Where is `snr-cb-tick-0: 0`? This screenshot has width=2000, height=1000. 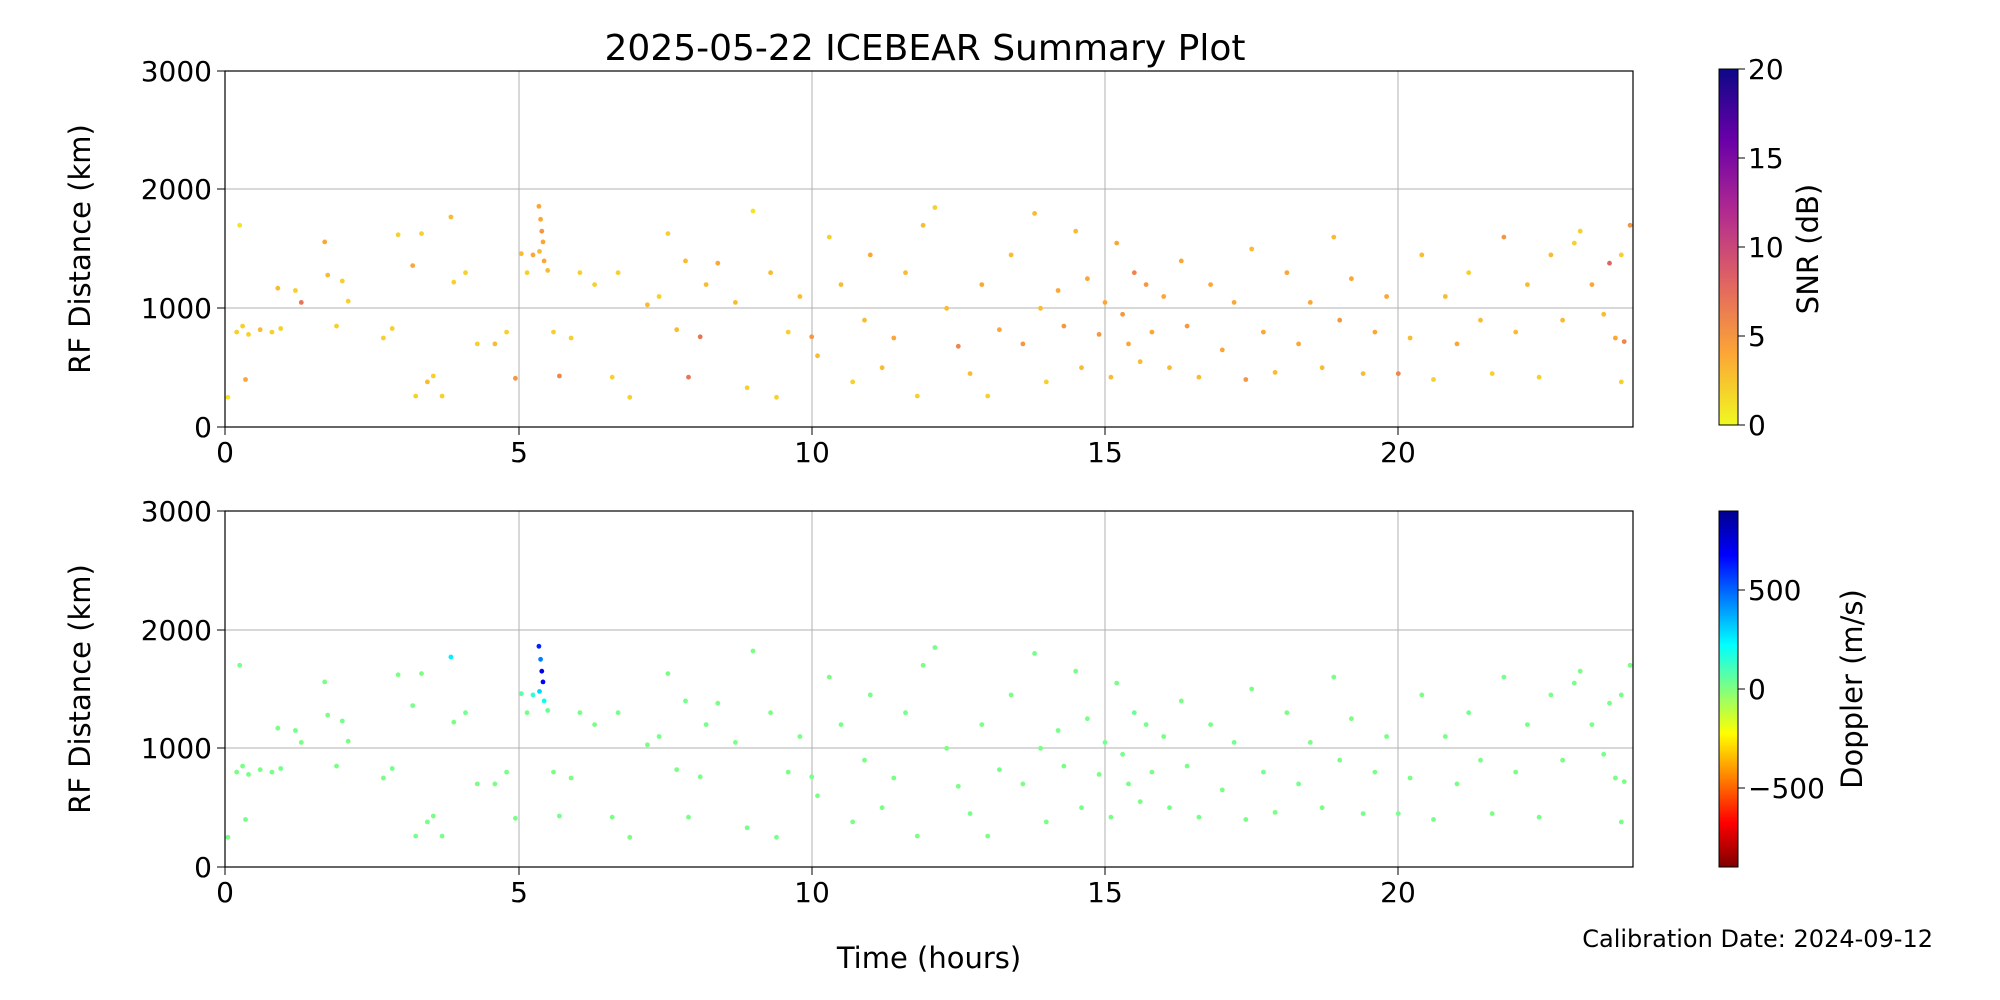 snr-cb-tick-0: 0 is located at coordinates (1757, 425).